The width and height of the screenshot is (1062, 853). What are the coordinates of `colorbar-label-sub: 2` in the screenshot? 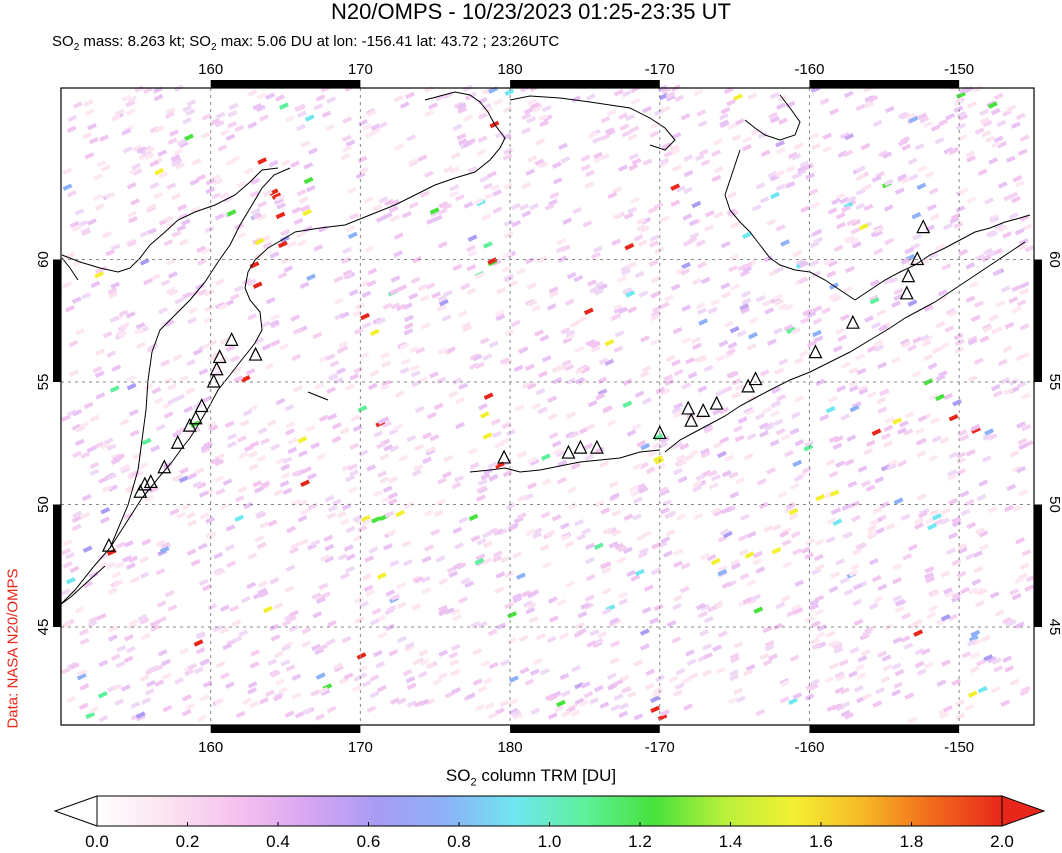 It's located at (473, 782).